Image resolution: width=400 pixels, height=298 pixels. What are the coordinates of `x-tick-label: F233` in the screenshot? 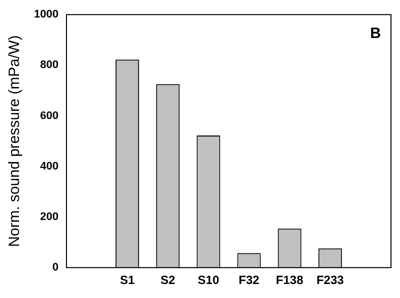 It's located at (330, 280).